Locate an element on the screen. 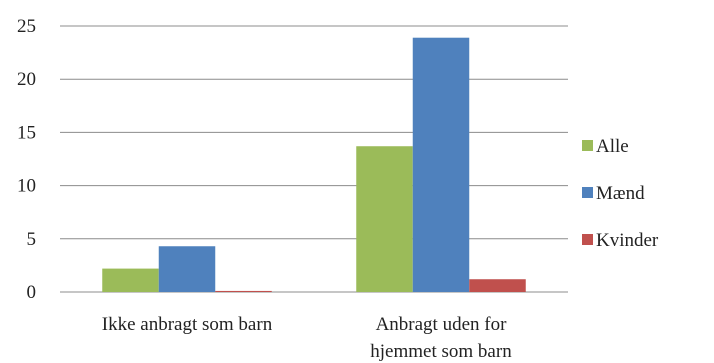 The image size is (714, 363). x-category-label: Anbragt uden for is located at coordinates (442, 324).